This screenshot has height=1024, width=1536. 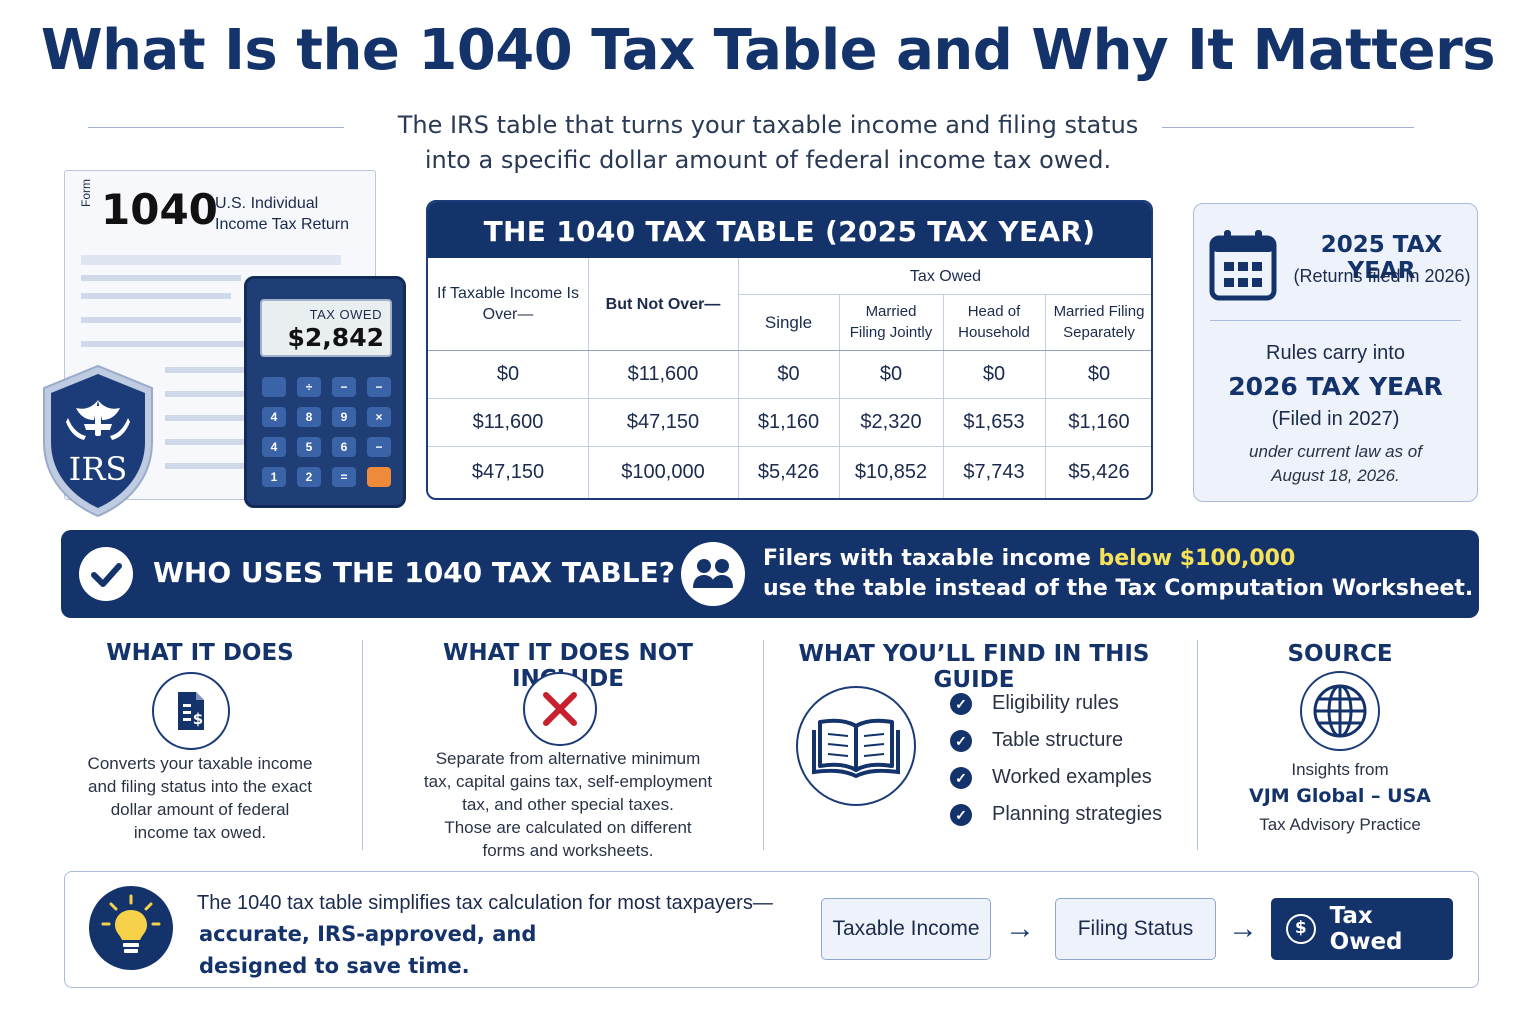 What do you see at coordinates (216, 127) in the screenshot?
I see `subtitle-rule-left` at bounding box center [216, 127].